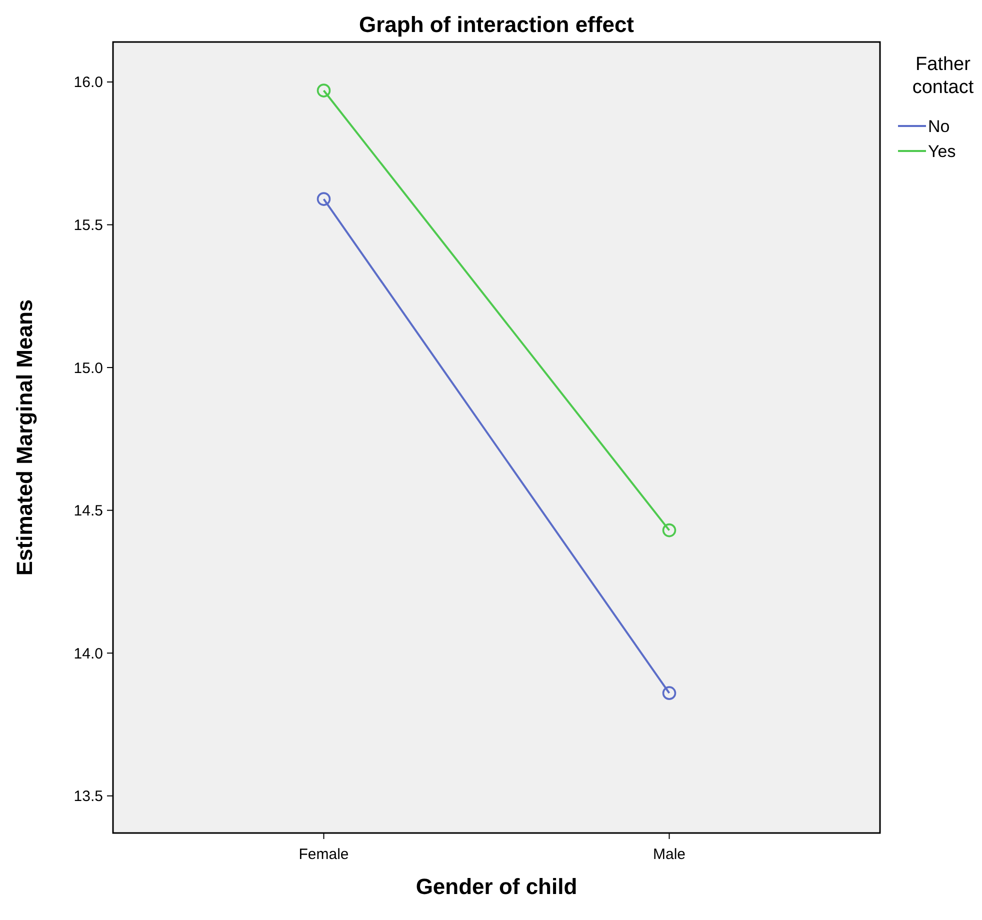 Image resolution: width=982 pixels, height=920 pixels. I want to click on legend-title: Father contact, so click(943, 76).